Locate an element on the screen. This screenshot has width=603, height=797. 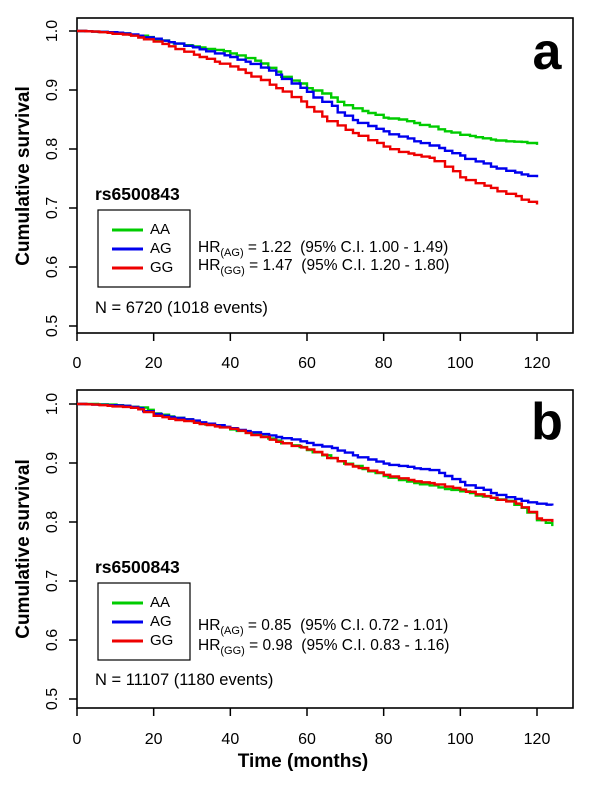
survival-curve-aa-panel-b is located at coordinates (315, 464).